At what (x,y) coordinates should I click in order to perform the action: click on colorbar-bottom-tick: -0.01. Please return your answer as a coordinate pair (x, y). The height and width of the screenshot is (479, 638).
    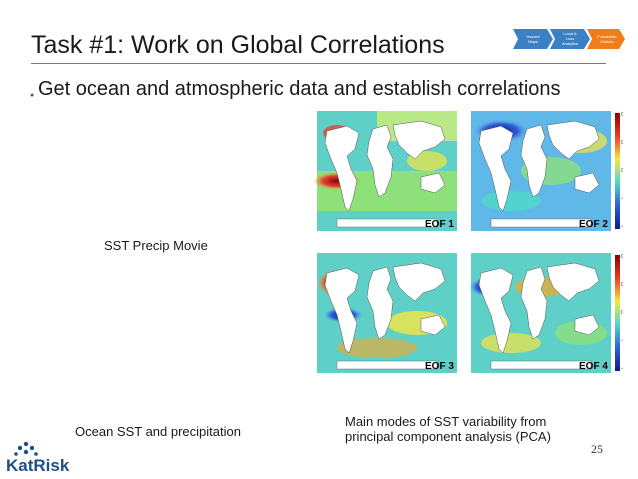
    Looking at the image, I should click on (622, 341).